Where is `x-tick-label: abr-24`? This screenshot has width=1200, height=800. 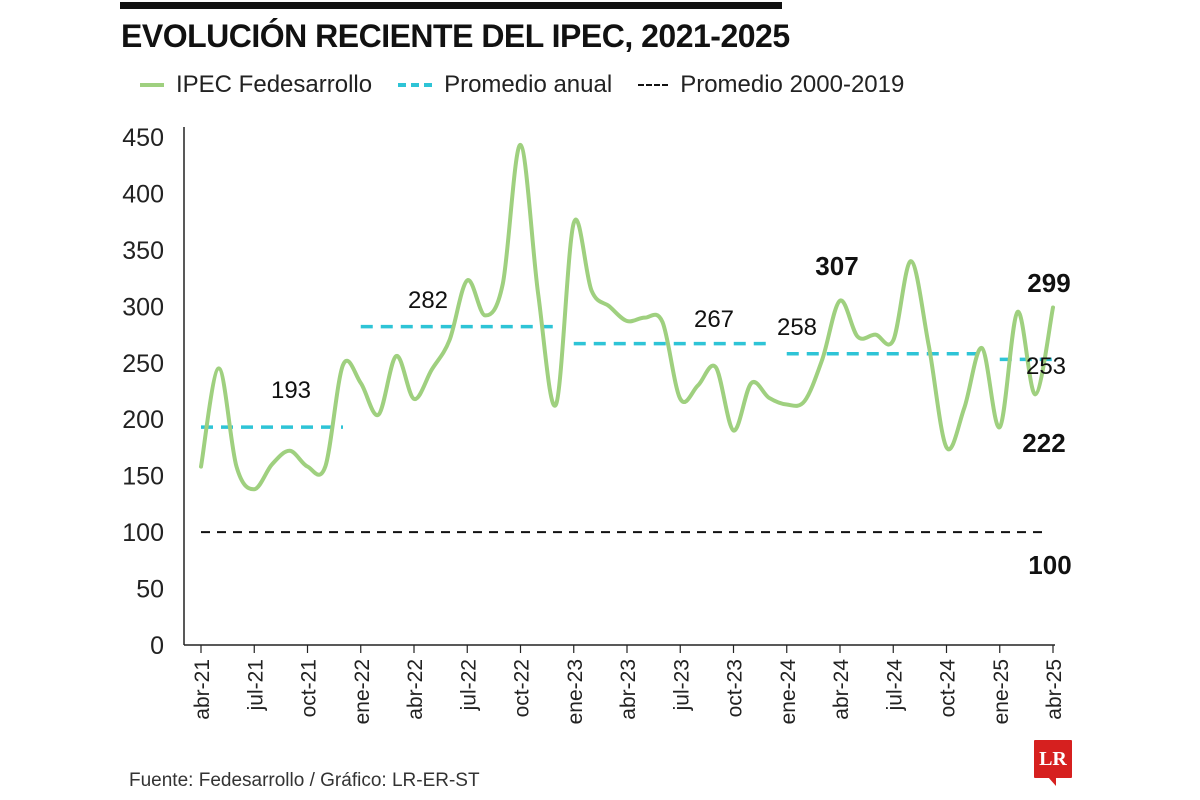 x-tick-label: abr-24 is located at coordinates (841, 689).